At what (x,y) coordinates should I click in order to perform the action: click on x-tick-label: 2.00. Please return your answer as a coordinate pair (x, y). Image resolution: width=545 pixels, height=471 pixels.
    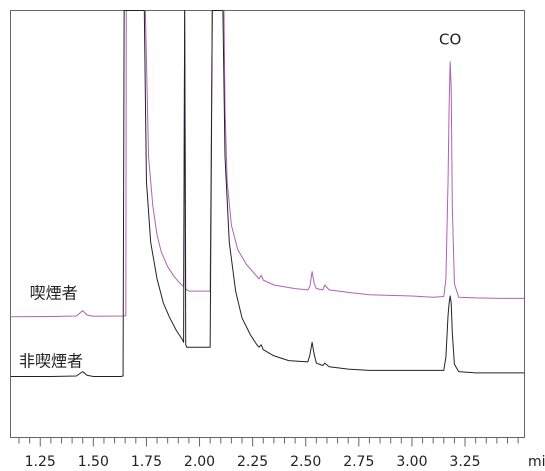
    Looking at the image, I should click on (199, 462).